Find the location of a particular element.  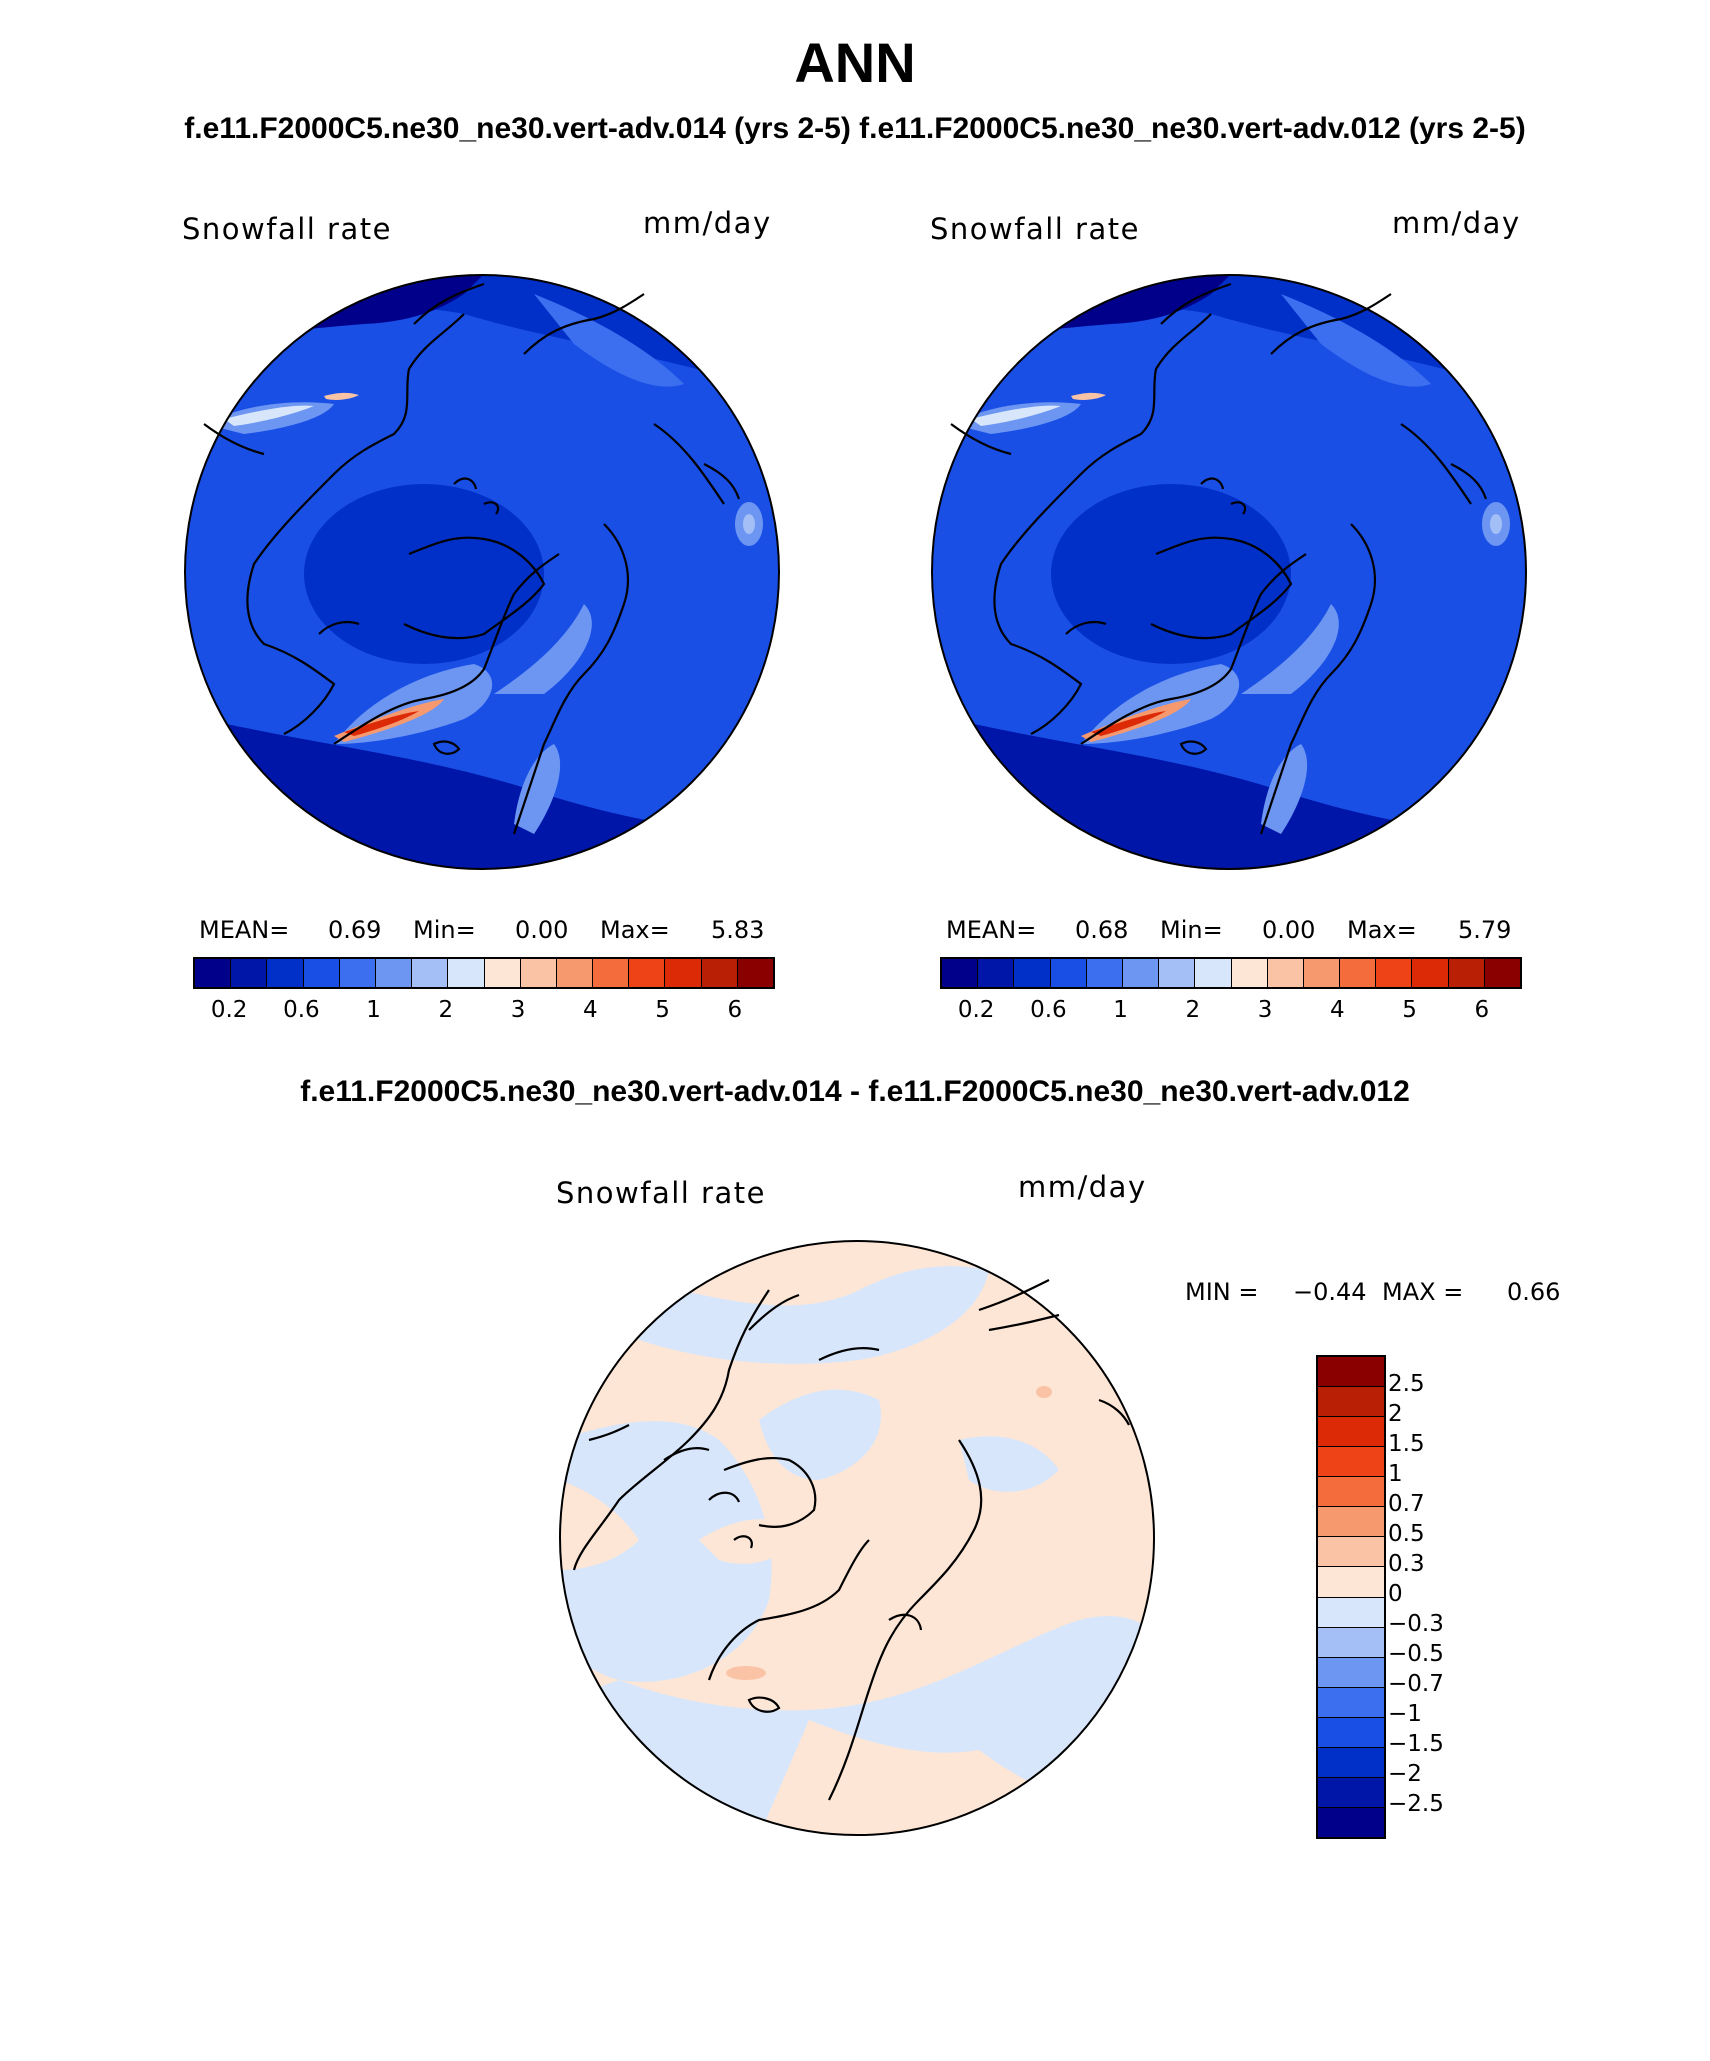

right-units-label: mm/day is located at coordinates (1456, 223).